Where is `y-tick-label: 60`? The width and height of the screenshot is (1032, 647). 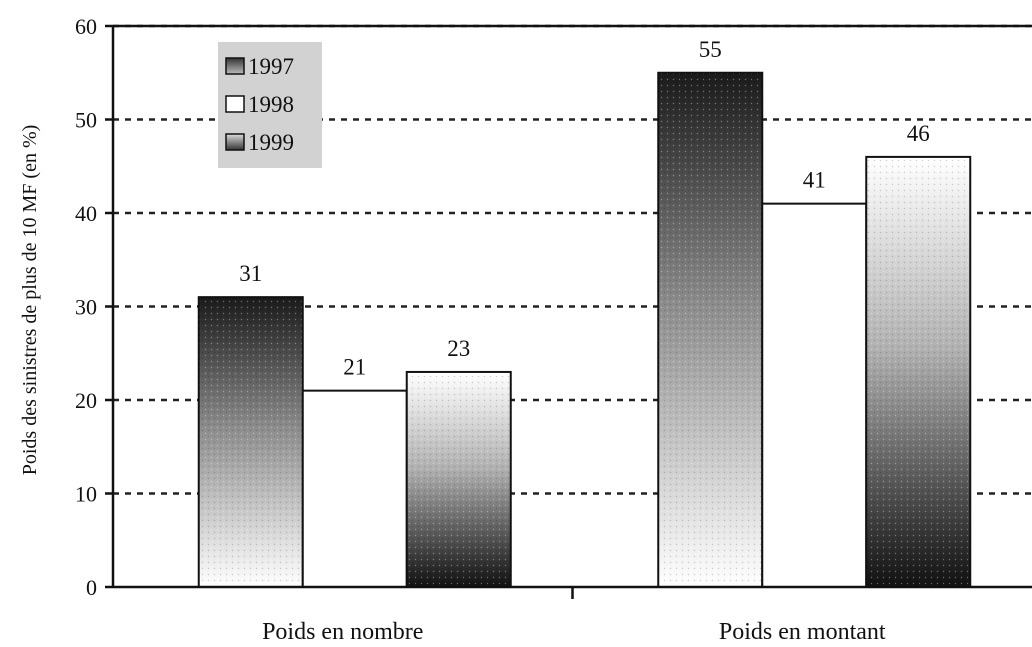
y-tick-label: 60 is located at coordinates (86, 26).